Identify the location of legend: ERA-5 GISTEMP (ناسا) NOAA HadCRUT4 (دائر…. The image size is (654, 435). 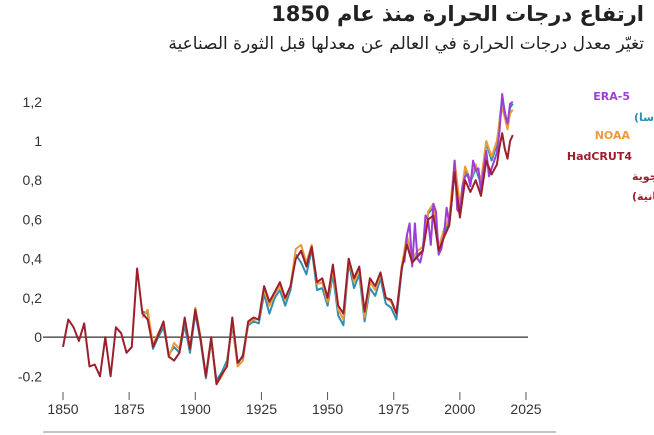
(610, 146).